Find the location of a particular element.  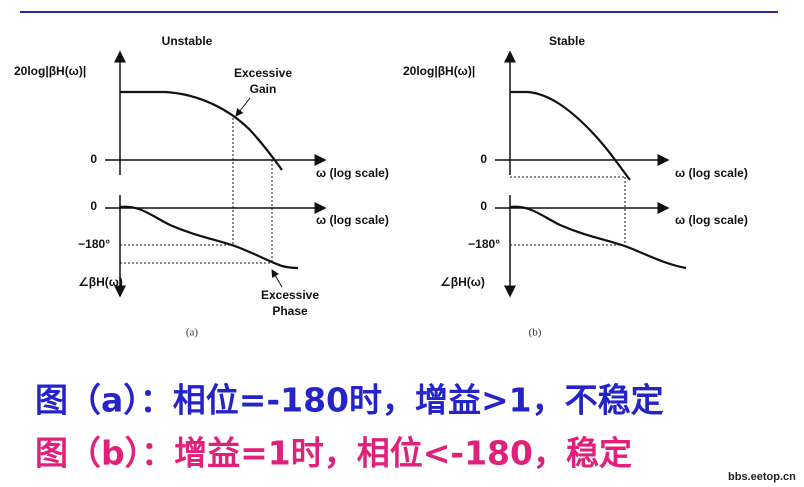

annotation: Phase is located at coordinates (290, 311).